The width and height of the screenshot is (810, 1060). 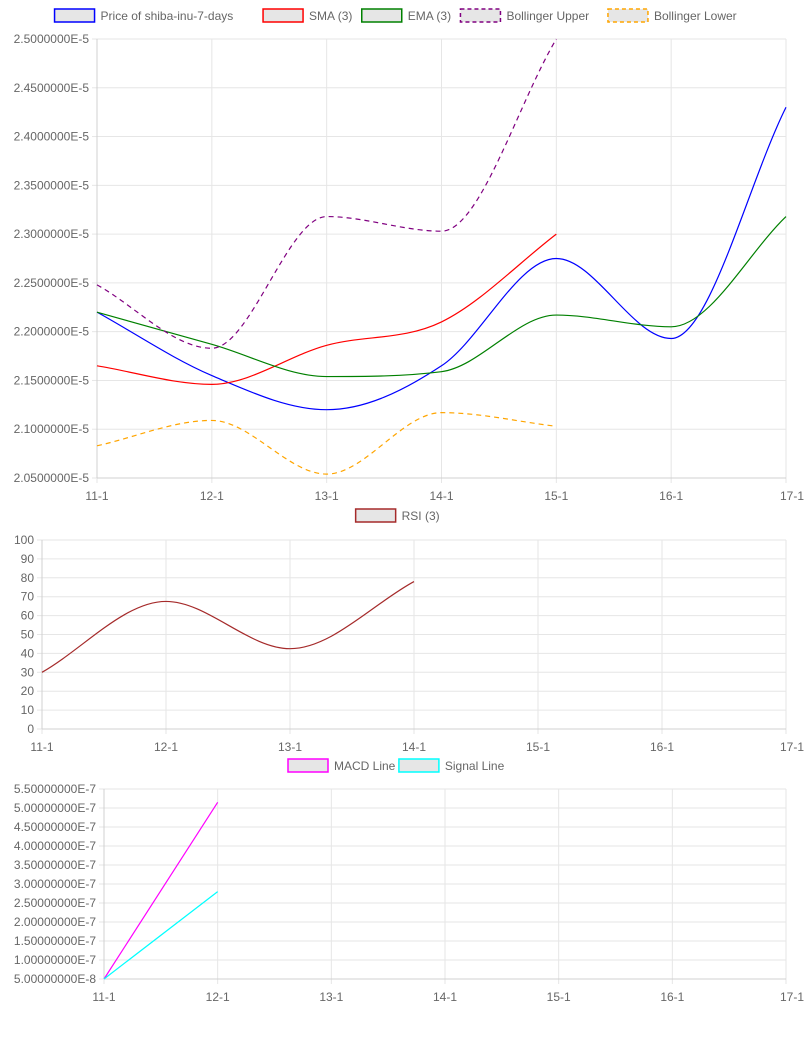 What do you see at coordinates (28, 672) in the screenshot?
I see `y-tick-label: 30` at bounding box center [28, 672].